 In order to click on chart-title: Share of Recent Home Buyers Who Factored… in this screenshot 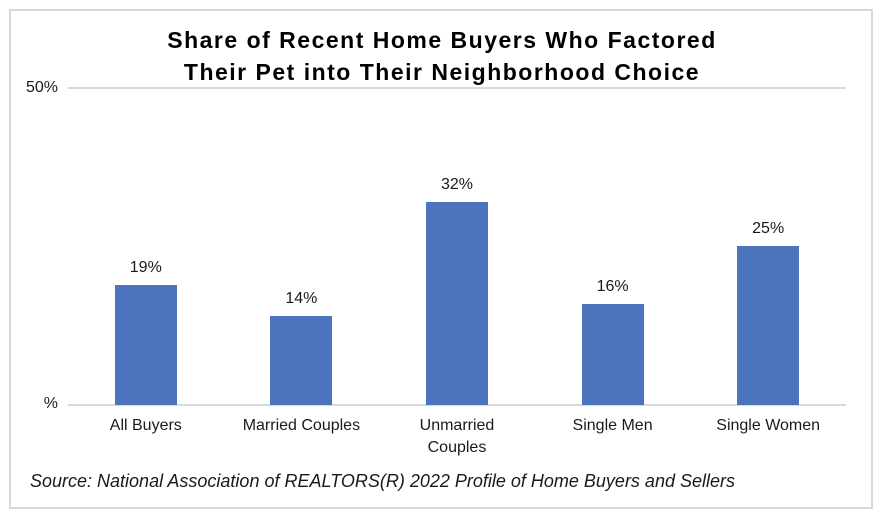, I will do `click(442, 56)`.